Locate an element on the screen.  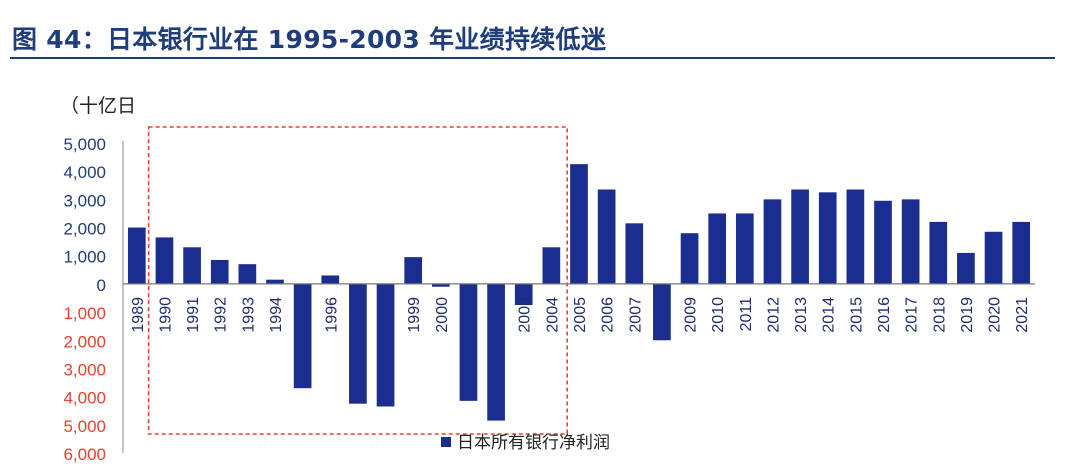
x-tick-label: 2004 is located at coordinates (552, 315).